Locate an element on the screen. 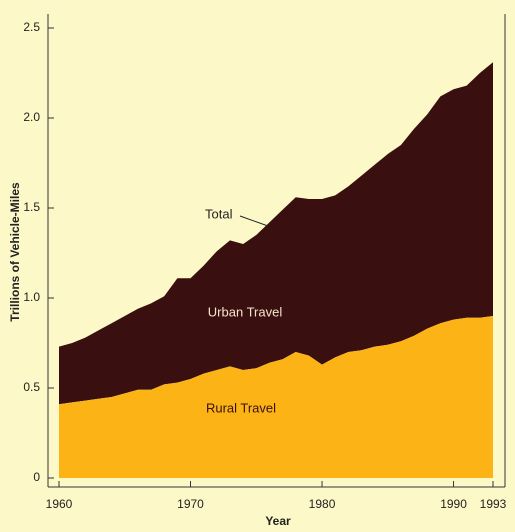  series-label: Urban Travel is located at coordinates (245, 311).